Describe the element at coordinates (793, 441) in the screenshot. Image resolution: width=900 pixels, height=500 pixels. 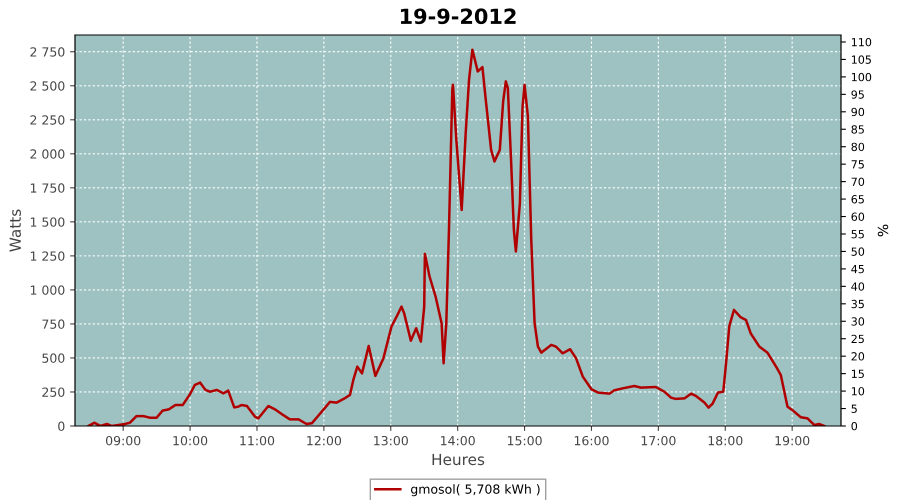
I see `x-tick-label: 19:00` at that location.